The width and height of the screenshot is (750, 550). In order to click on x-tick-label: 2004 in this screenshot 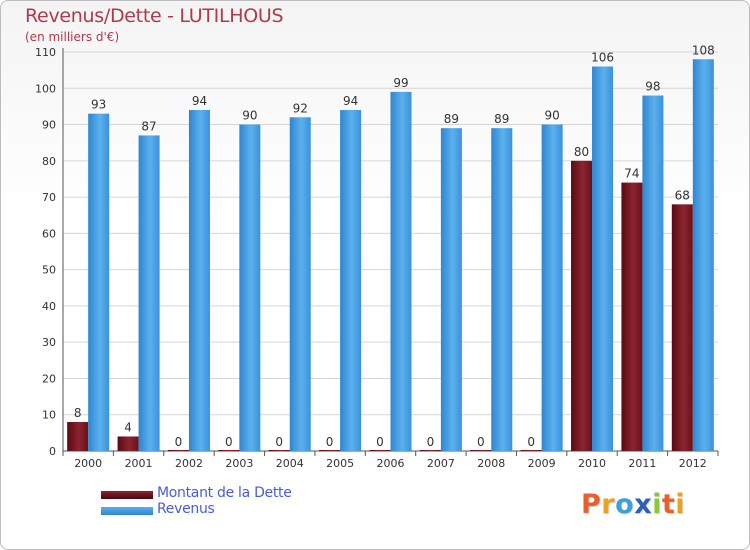, I will do `click(290, 463)`.